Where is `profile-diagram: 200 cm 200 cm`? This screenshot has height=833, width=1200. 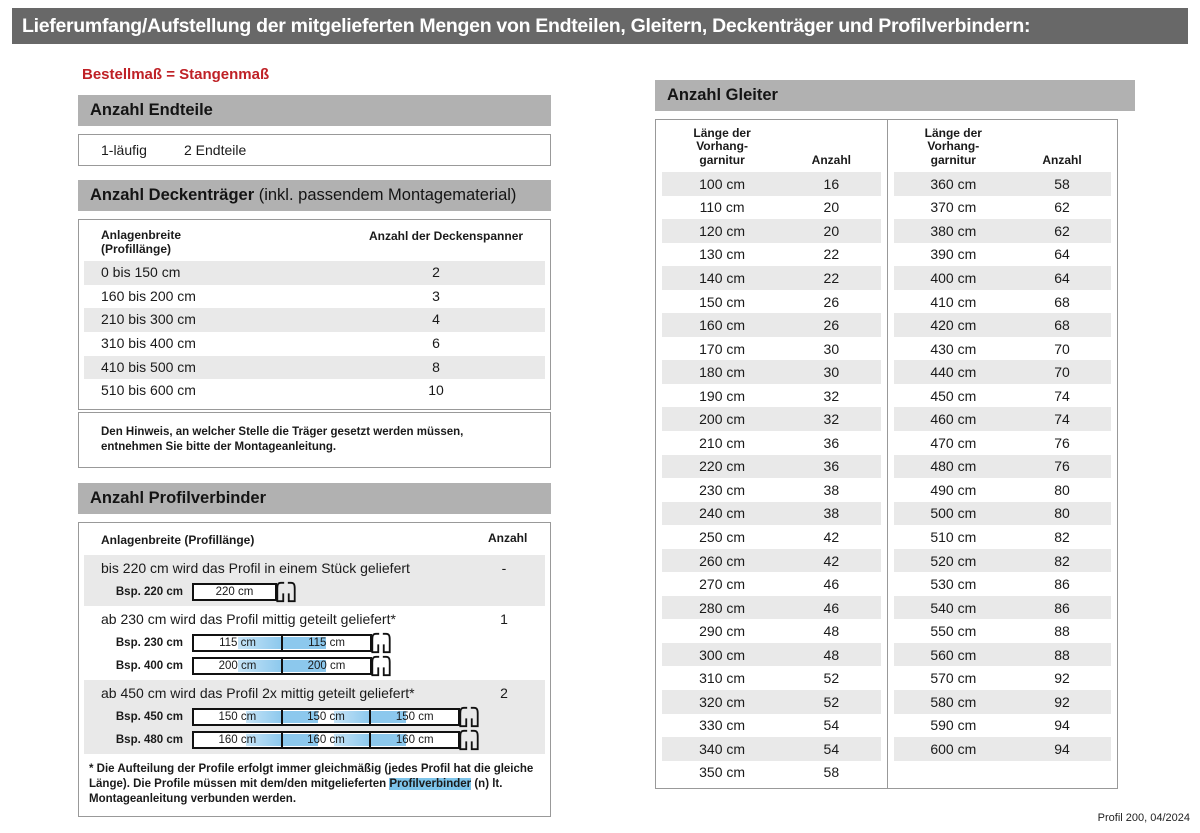 profile-diagram: 200 cm 200 cm is located at coordinates (292, 666).